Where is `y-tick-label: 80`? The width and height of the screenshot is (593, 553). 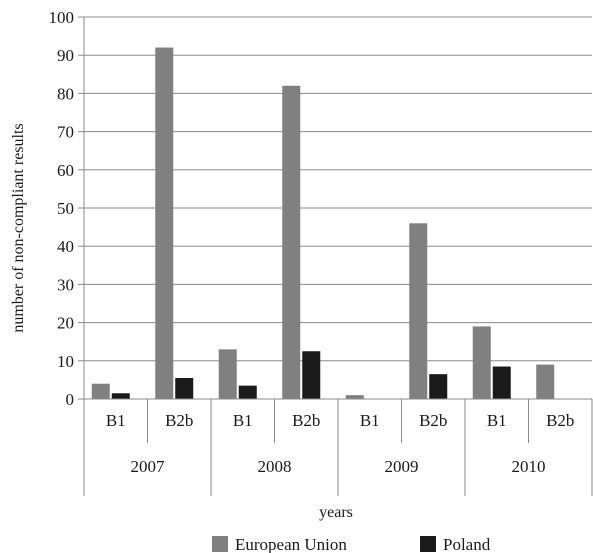
y-tick-label: 80 is located at coordinates (65, 93).